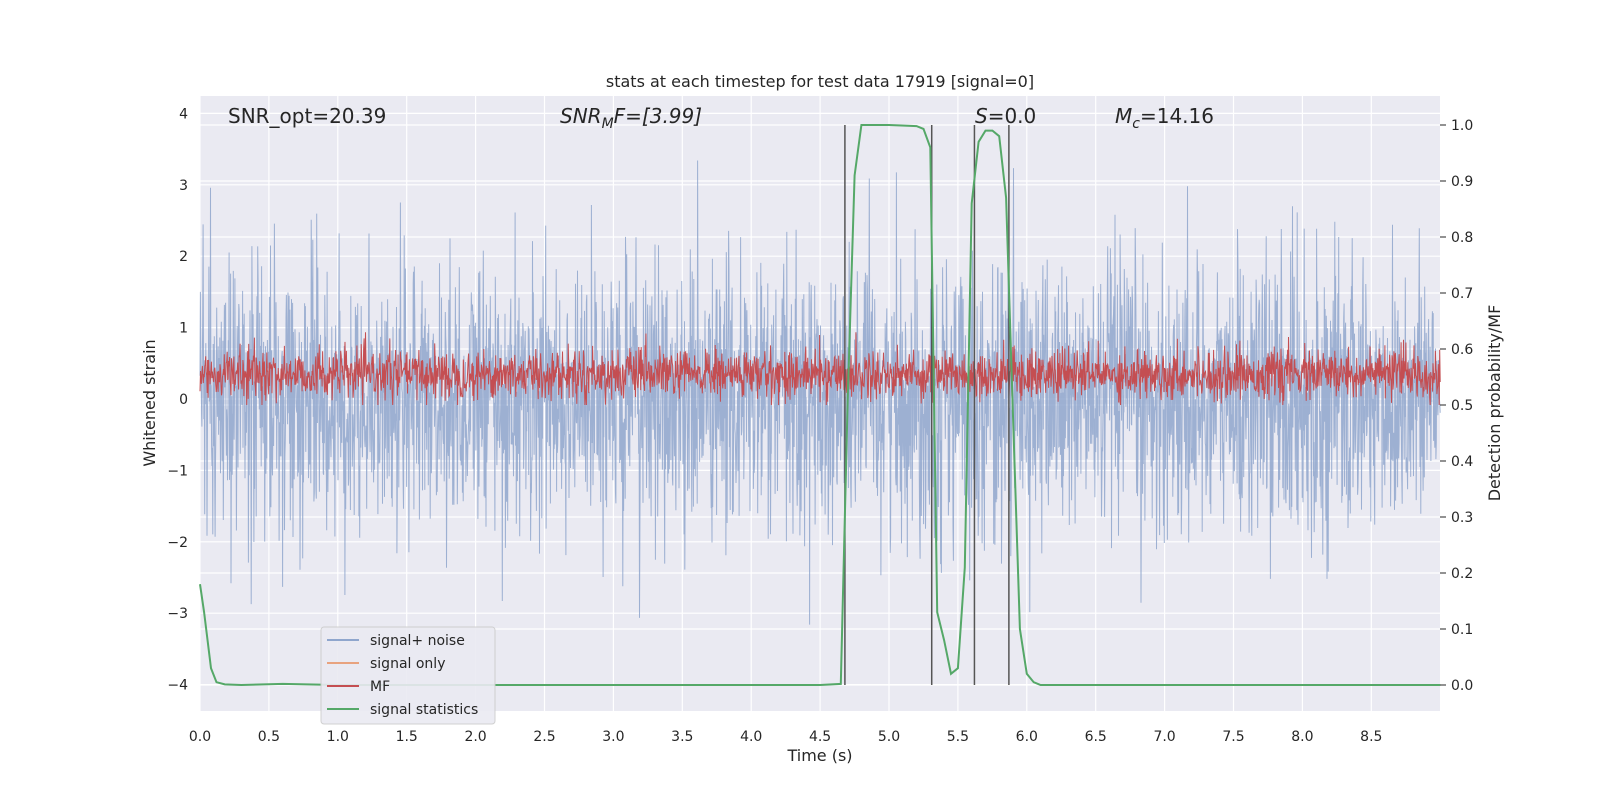 The height and width of the screenshot is (800, 1600). I want to click on annotation-snr-mf-sub: M, so click(608, 124).